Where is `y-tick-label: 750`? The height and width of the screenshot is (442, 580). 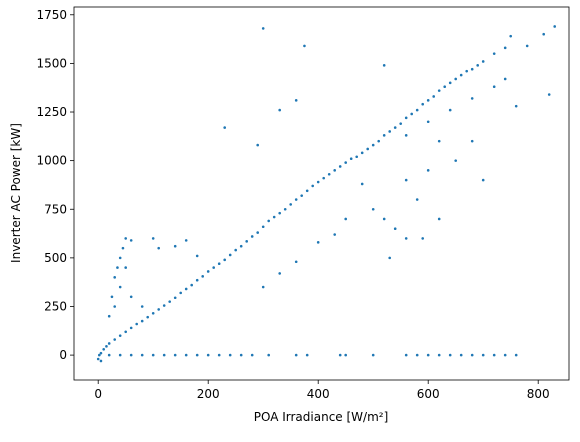
y-tick-label: 750 is located at coordinates (55, 209).